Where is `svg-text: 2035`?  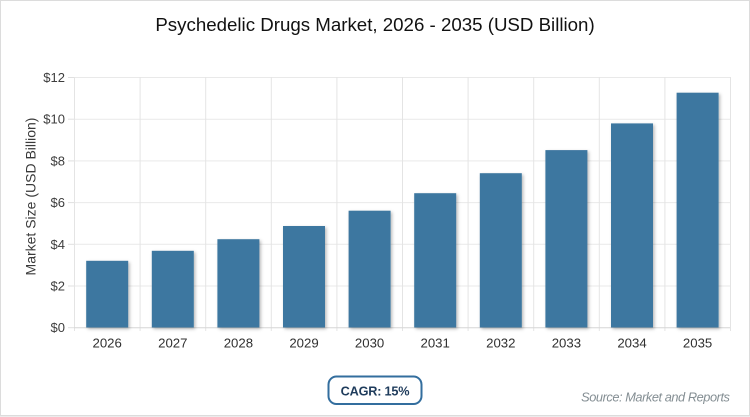
svg-text: 2035 is located at coordinates (697, 343).